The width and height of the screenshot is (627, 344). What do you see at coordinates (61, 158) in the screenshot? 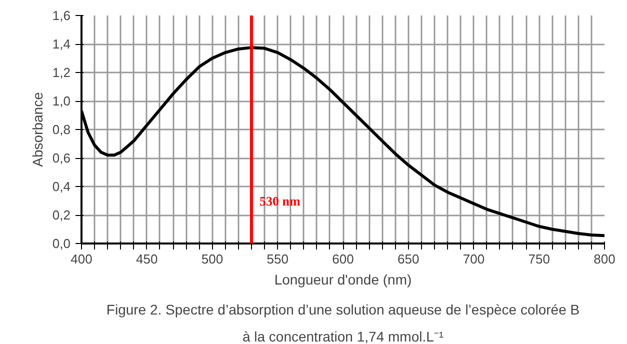
I see `y-tick-label: 0,6` at bounding box center [61, 158].